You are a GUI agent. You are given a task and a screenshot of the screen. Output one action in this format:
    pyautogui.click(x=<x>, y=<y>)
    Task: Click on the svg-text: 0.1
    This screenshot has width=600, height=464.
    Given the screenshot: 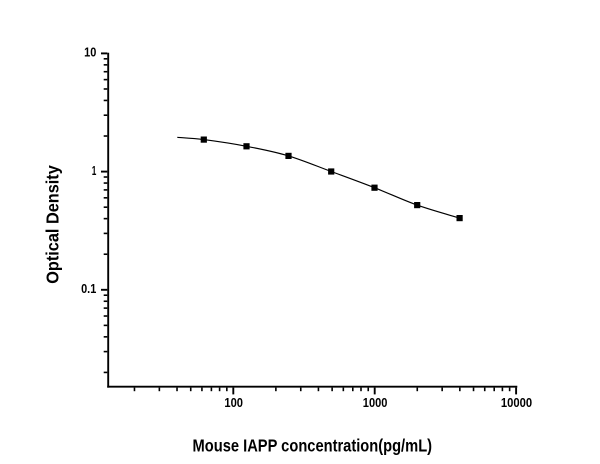 What is the action you would take?
    pyautogui.click(x=88, y=288)
    